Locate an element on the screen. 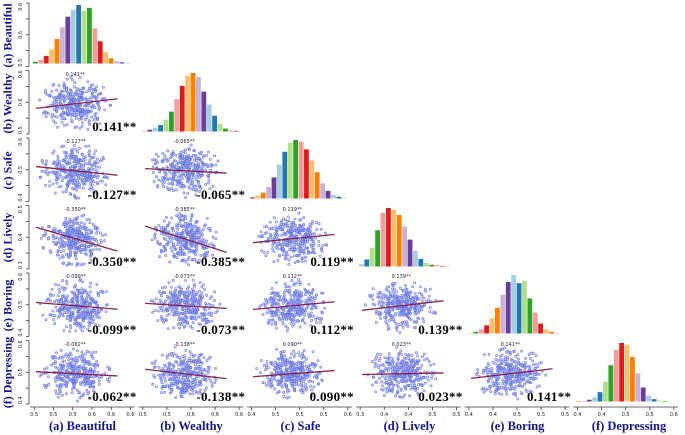 Image resolution: width=685 pixels, height=435 pixels. scatter-panel-safe-wealthy: -0.065** -0.065** is located at coordinates (193, 170).